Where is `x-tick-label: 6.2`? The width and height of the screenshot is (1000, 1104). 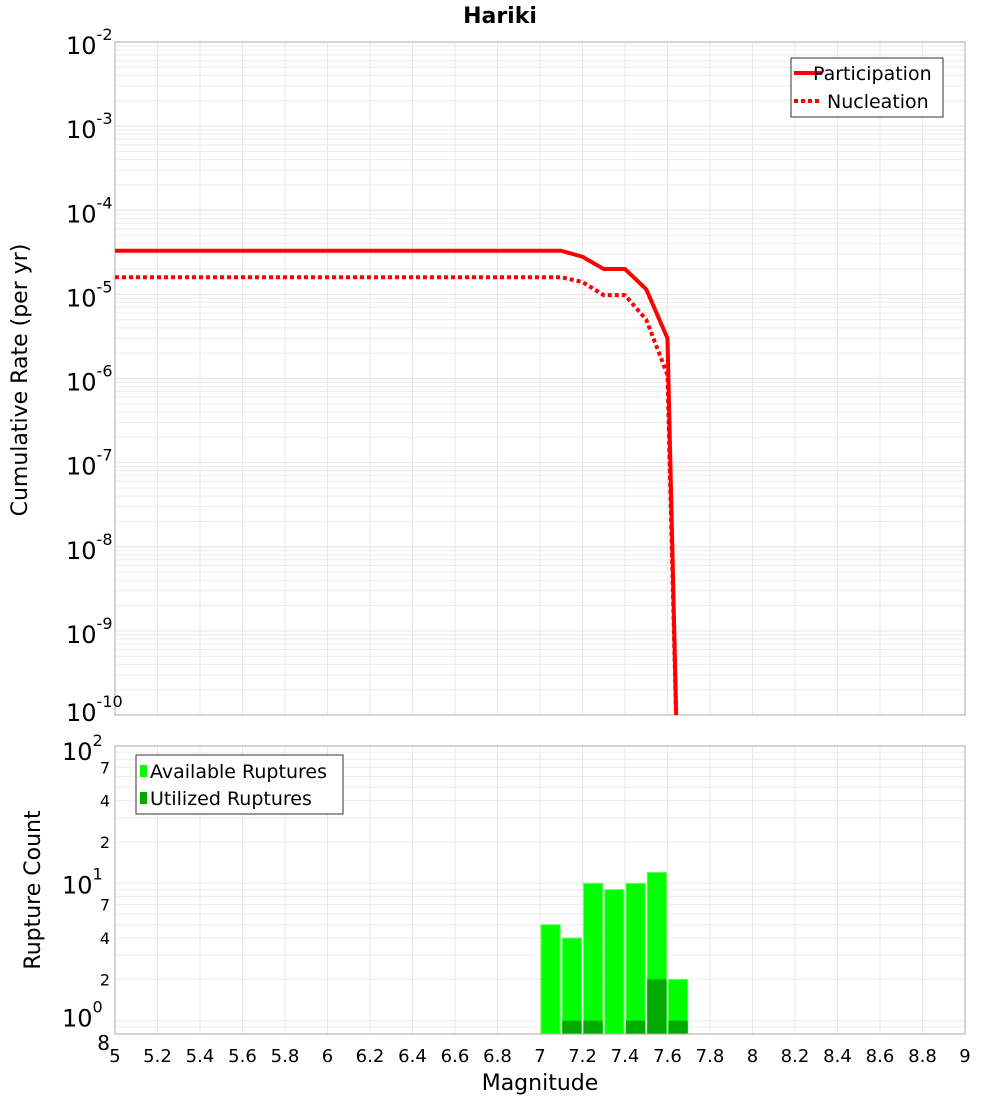
x-tick-label: 6.2 is located at coordinates (370, 1056).